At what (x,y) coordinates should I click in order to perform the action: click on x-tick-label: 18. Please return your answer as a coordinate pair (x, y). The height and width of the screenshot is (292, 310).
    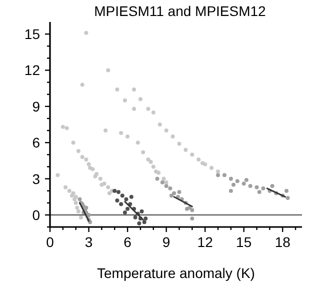
    Looking at the image, I should click on (282, 242).